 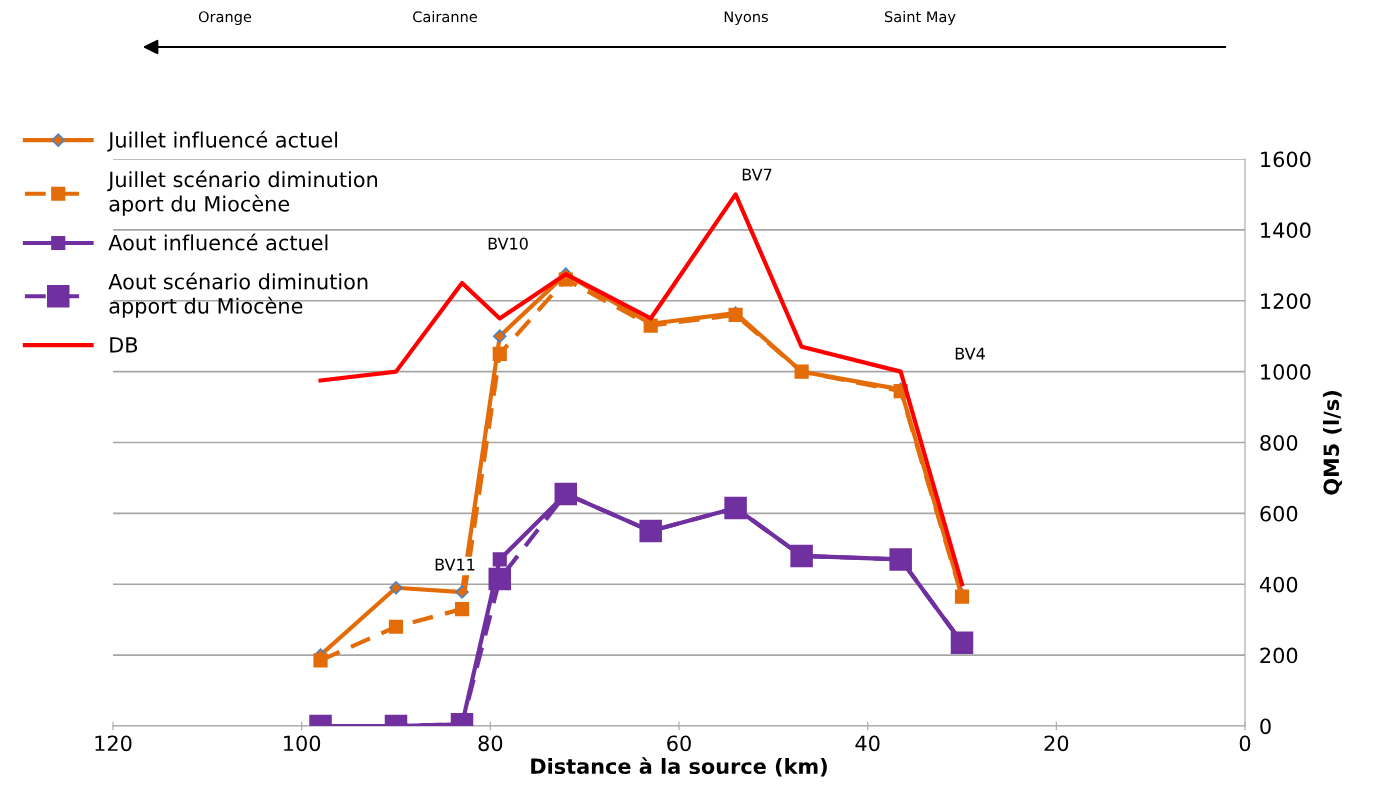 What do you see at coordinates (302, 743) in the screenshot?
I see `x-tick-label: 100` at bounding box center [302, 743].